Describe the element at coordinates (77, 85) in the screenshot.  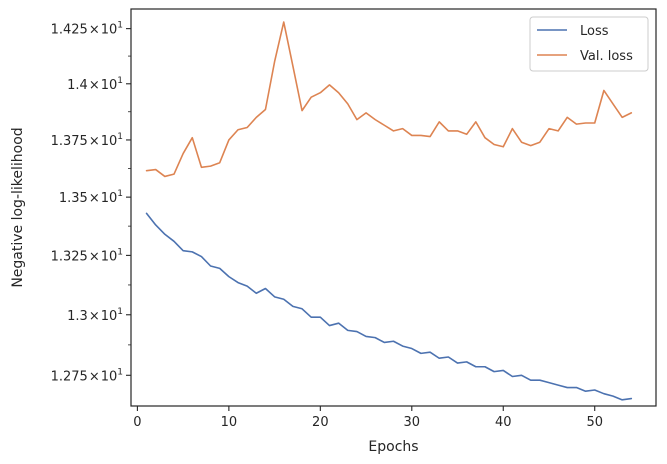
I see `y-tick-mantissa: 1.4` at that location.